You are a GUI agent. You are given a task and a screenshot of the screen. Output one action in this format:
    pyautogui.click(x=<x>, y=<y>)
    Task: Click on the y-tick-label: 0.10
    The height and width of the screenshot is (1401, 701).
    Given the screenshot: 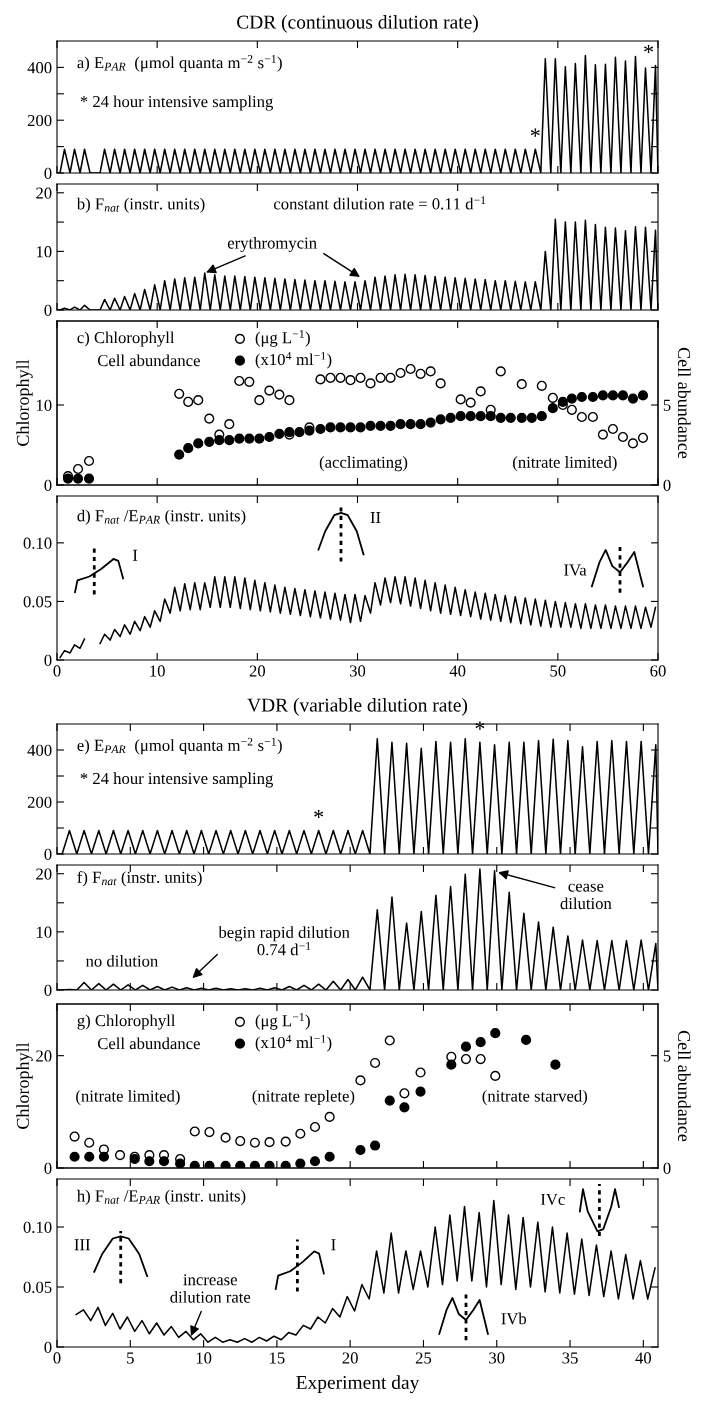 What is the action you would take?
    pyautogui.click(x=37, y=543)
    